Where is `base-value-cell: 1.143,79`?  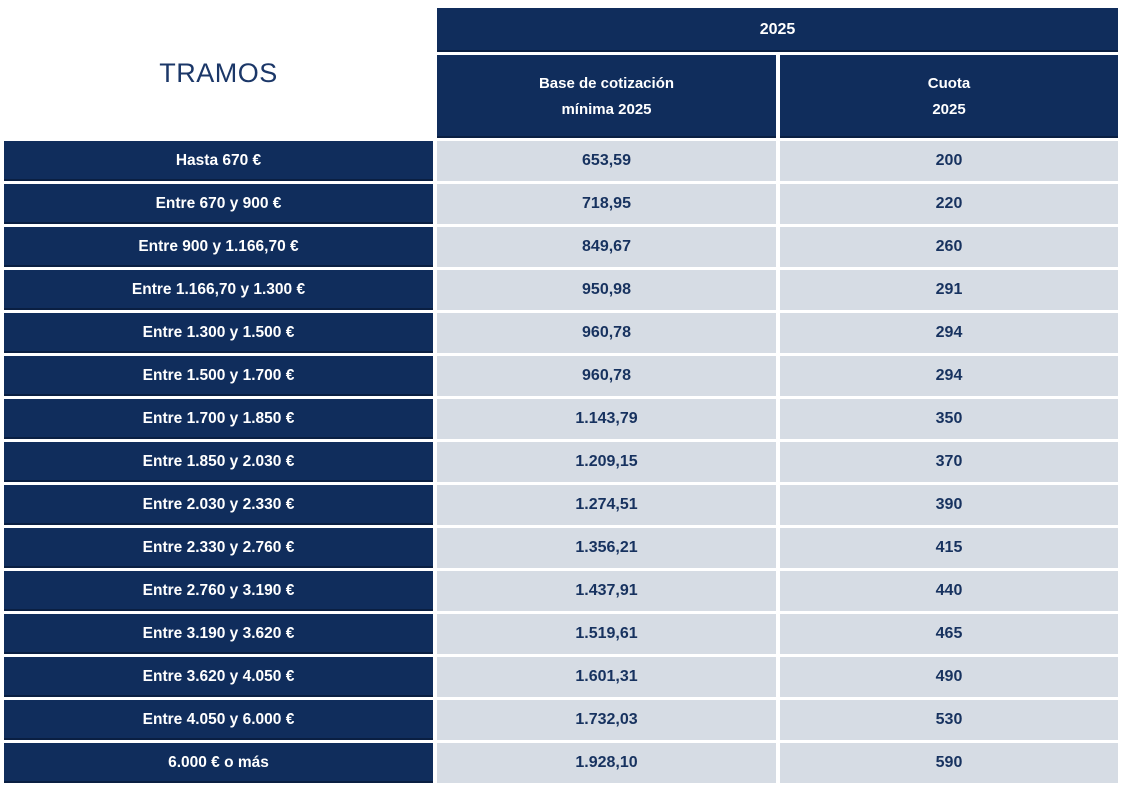 base-value-cell: 1.143,79 is located at coordinates (606, 419).